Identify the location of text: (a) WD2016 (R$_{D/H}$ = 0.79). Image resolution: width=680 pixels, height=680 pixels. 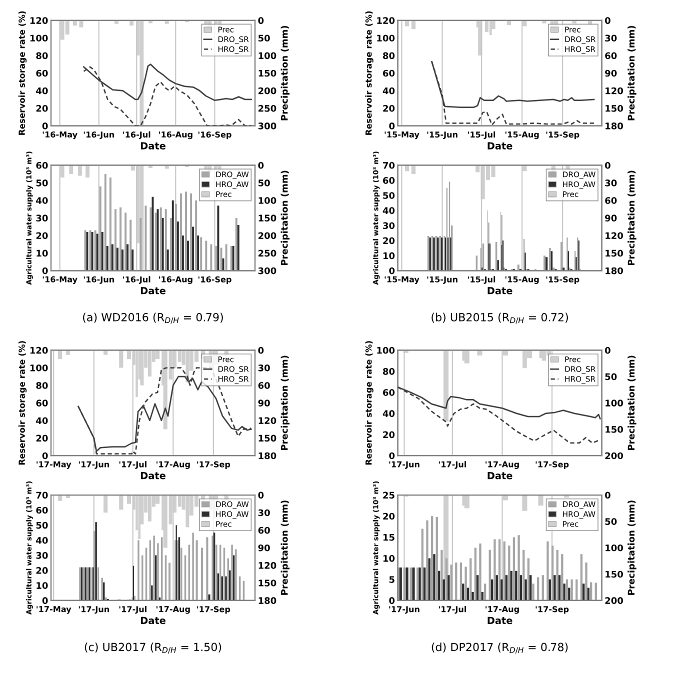
(153, 318).